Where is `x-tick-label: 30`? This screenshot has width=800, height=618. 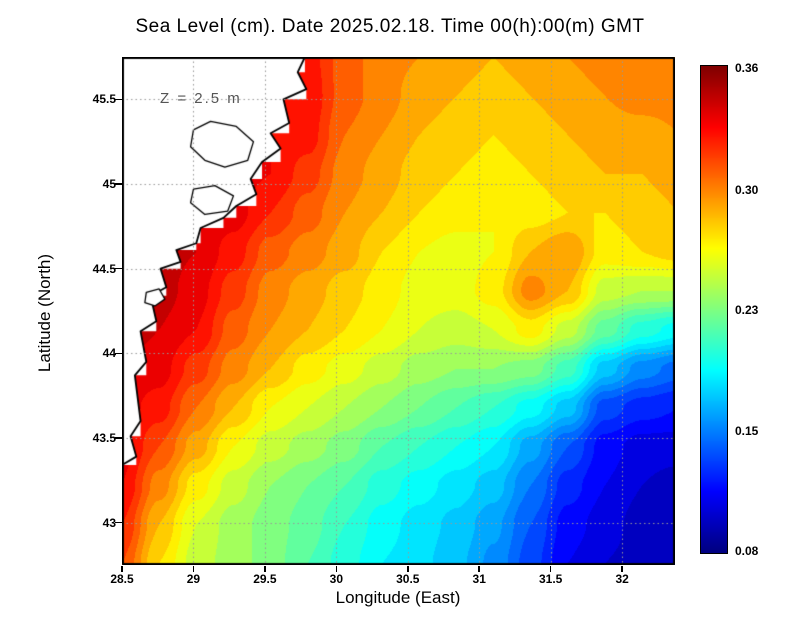
x-tick-label: 30 is located at coordinates (336, 579).